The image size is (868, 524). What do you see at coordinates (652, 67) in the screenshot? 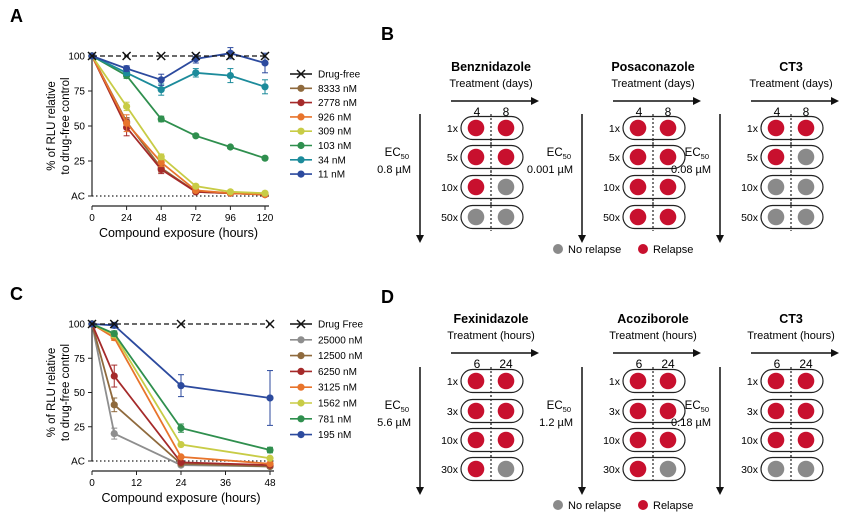
I see `compound-name: Posaconazole` at bounding box center [652, 67].